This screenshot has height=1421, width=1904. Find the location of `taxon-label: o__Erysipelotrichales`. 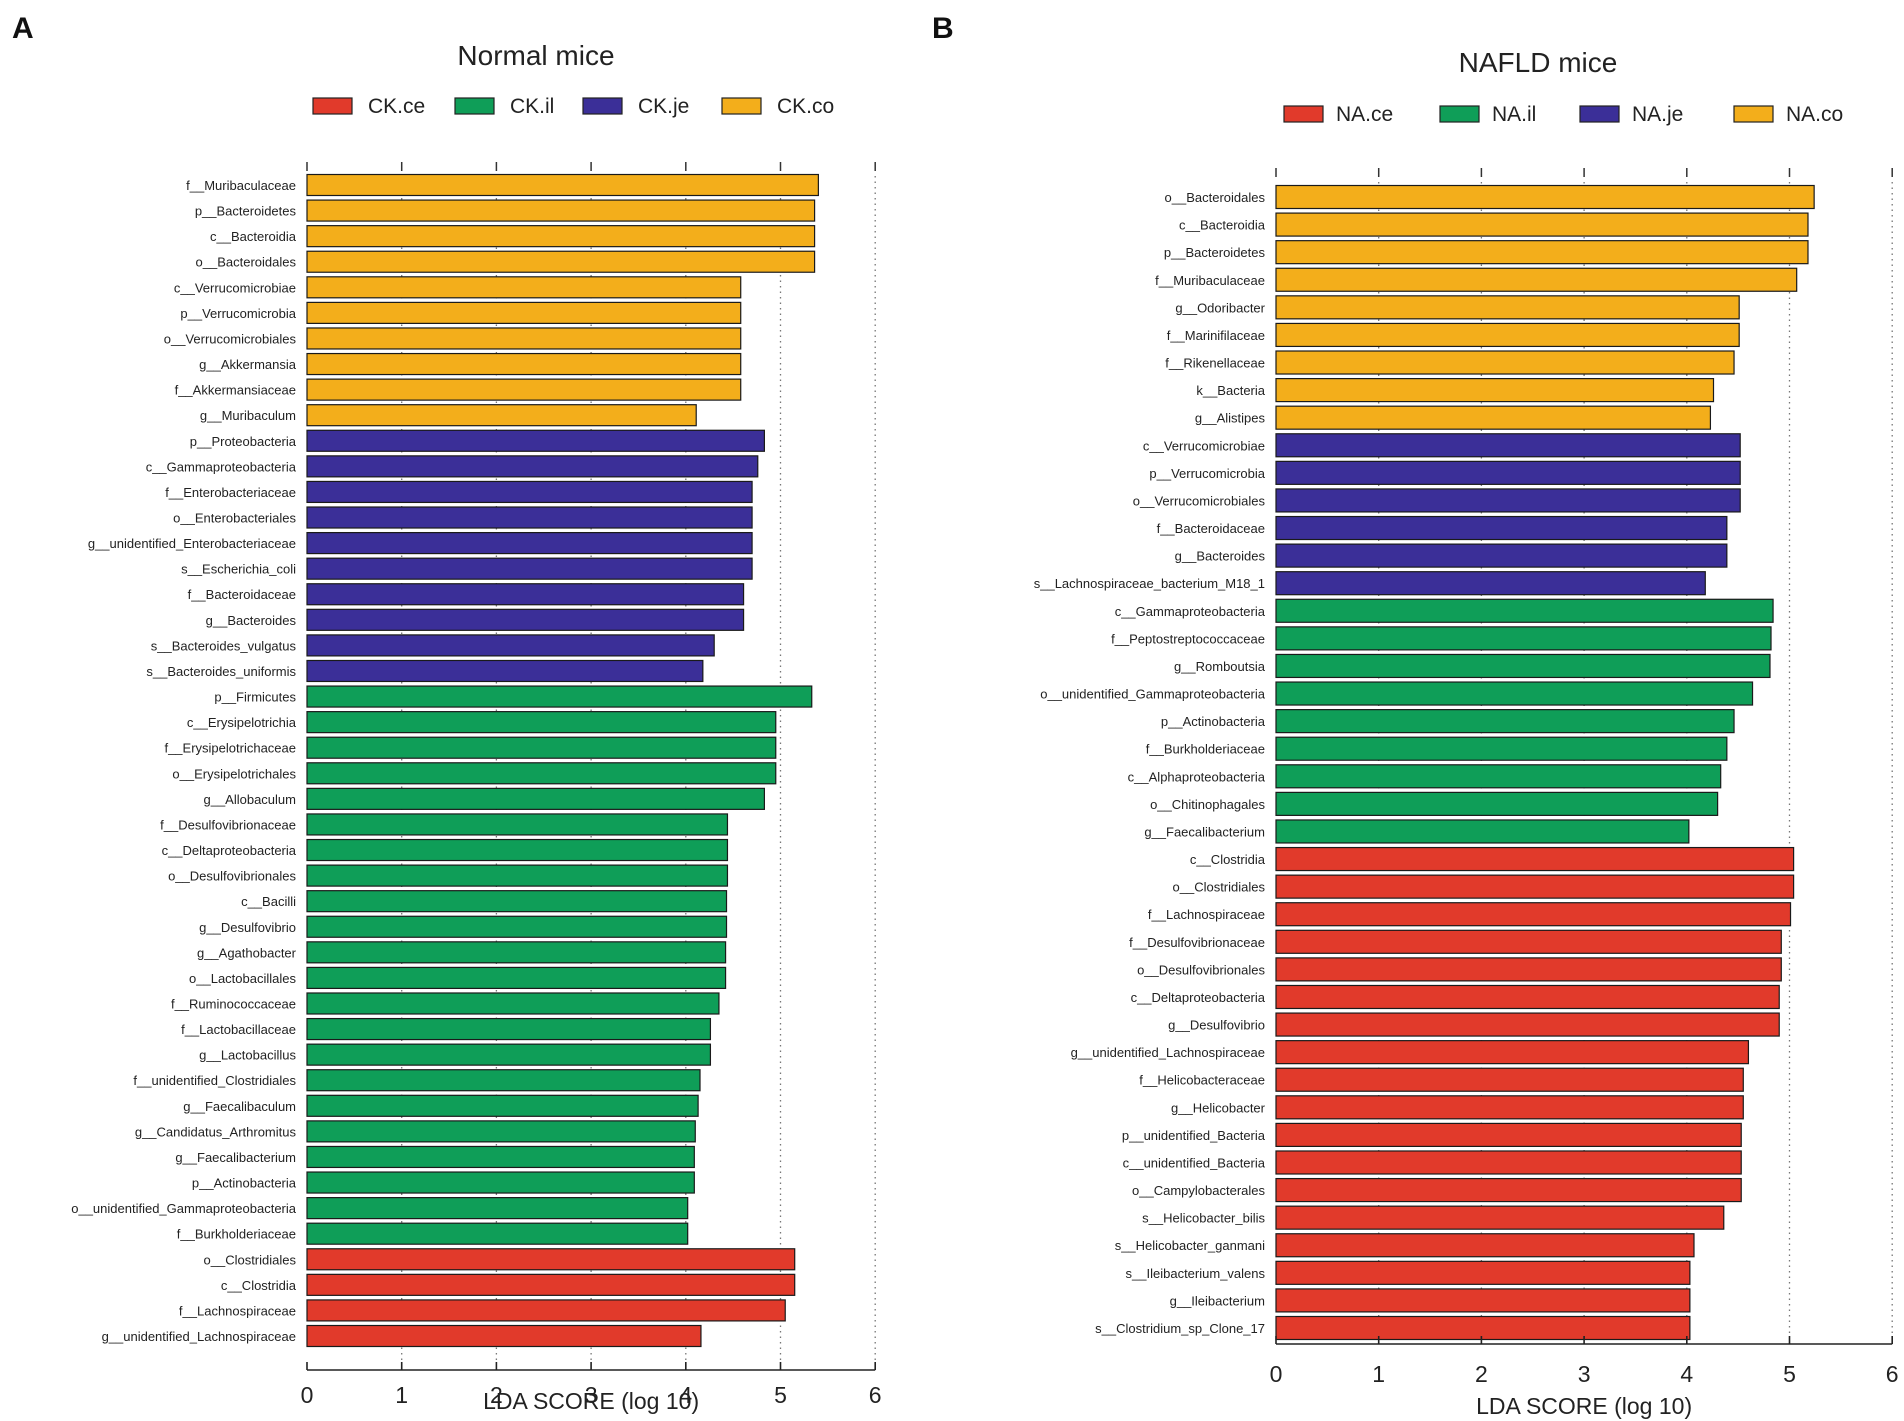

taxon-label: o__Erysipelotrichales is located at coordinates (234, 773).